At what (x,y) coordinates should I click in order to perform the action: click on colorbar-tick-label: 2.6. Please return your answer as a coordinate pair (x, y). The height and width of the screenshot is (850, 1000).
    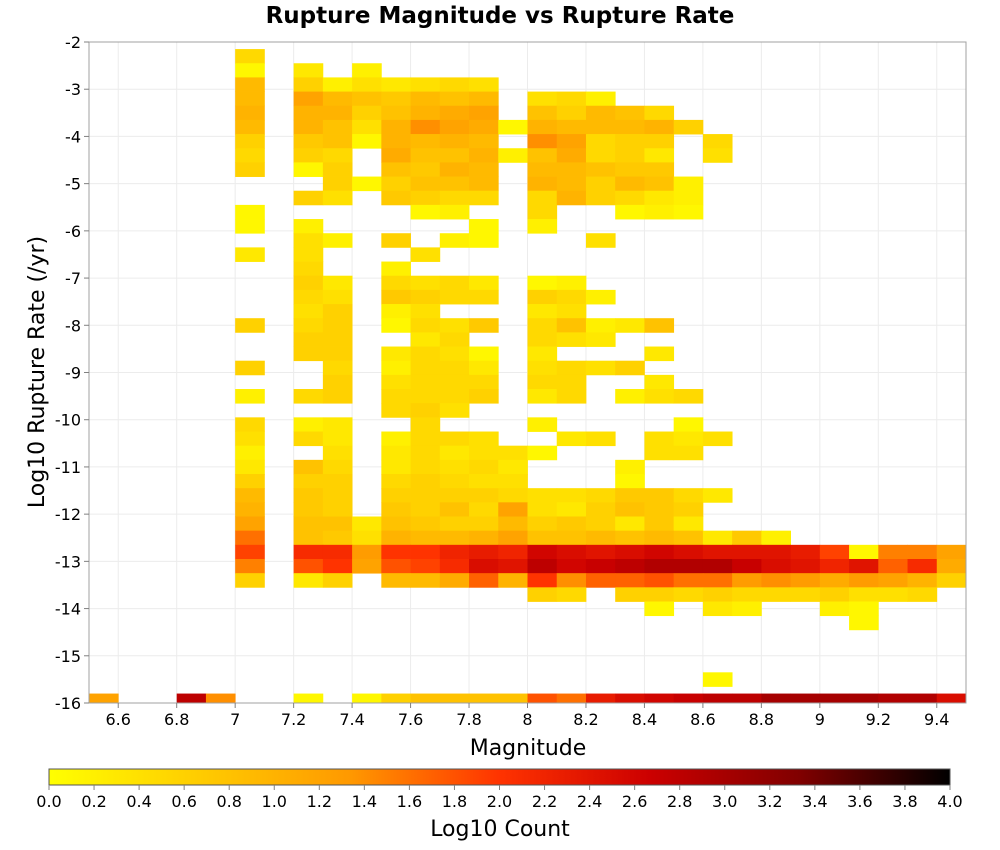
    Looking at the image, I should click on (634, 801).